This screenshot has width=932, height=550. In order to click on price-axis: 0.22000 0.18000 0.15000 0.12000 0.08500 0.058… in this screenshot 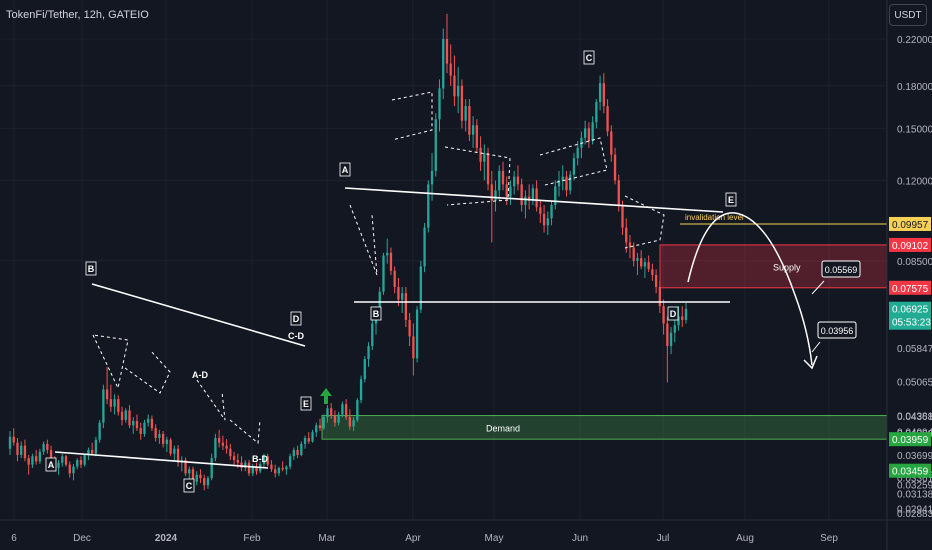, I will do `click(909, 275)`.